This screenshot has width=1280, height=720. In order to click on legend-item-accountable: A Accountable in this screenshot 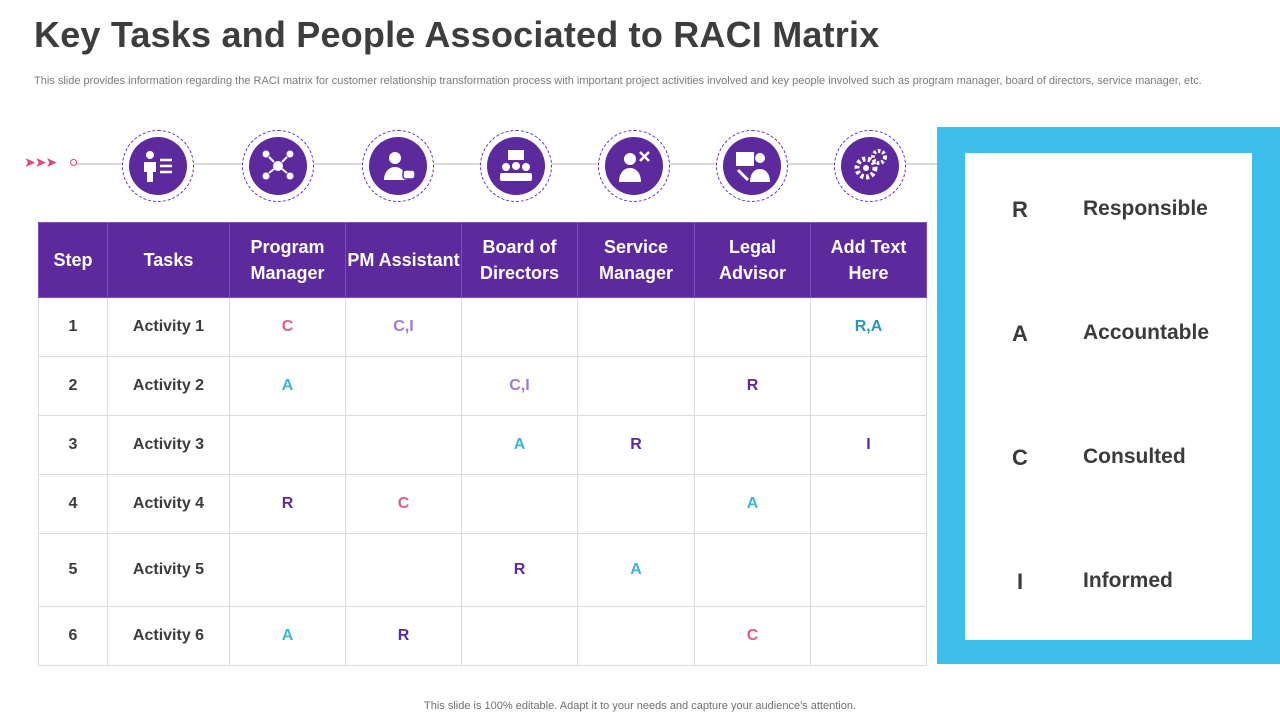, I will do `click(1108, 341)`.